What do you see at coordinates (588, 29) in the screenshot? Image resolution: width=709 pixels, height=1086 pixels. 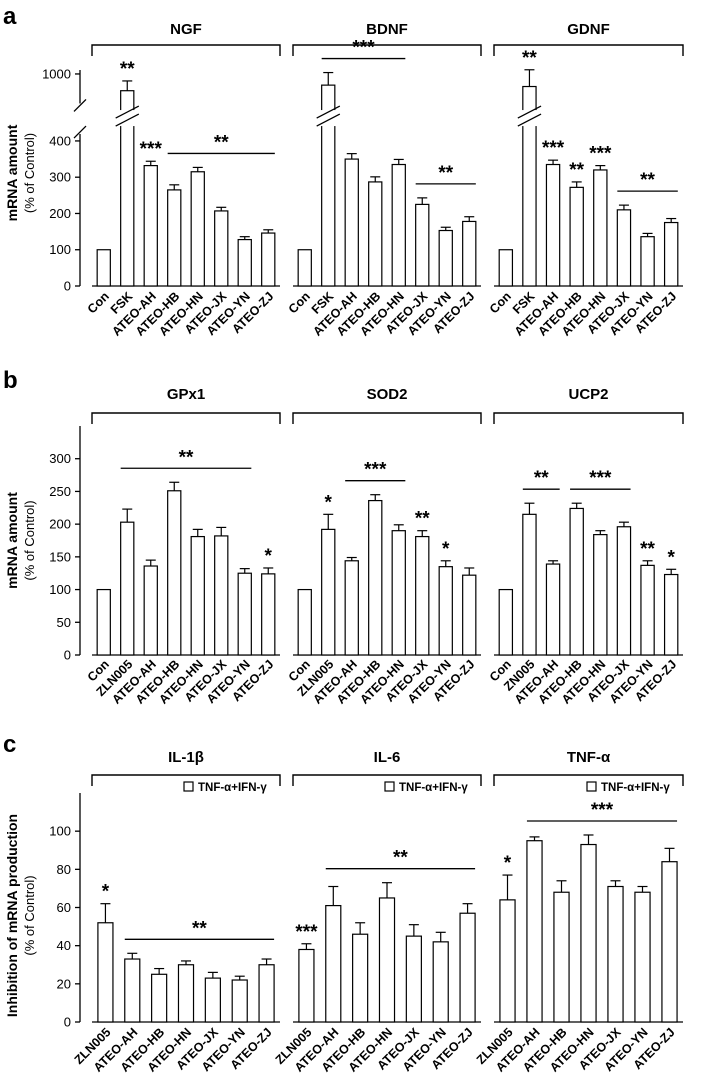 I see `chart-title: GDNF` at bounding box center [588, 29].